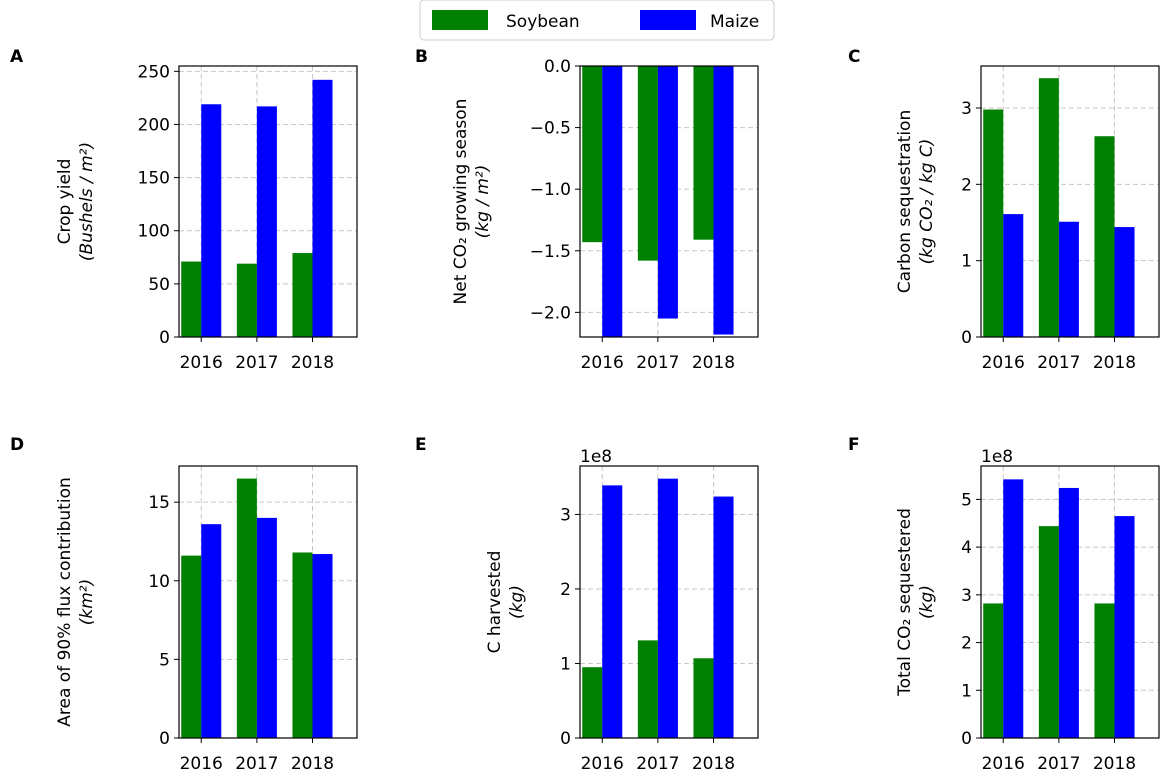  What do you see at coordinates (159, 285) in the screenshot?
I see `y-tick-label: 50` at bounding box center [159, 285].